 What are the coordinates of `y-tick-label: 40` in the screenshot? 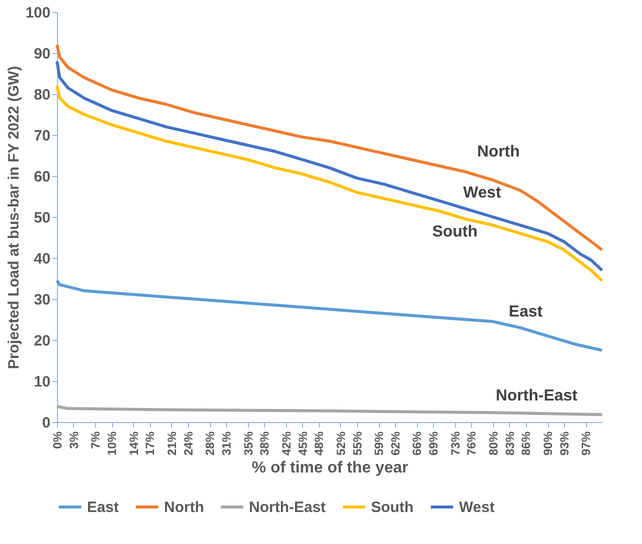 It's located at (42, 259).